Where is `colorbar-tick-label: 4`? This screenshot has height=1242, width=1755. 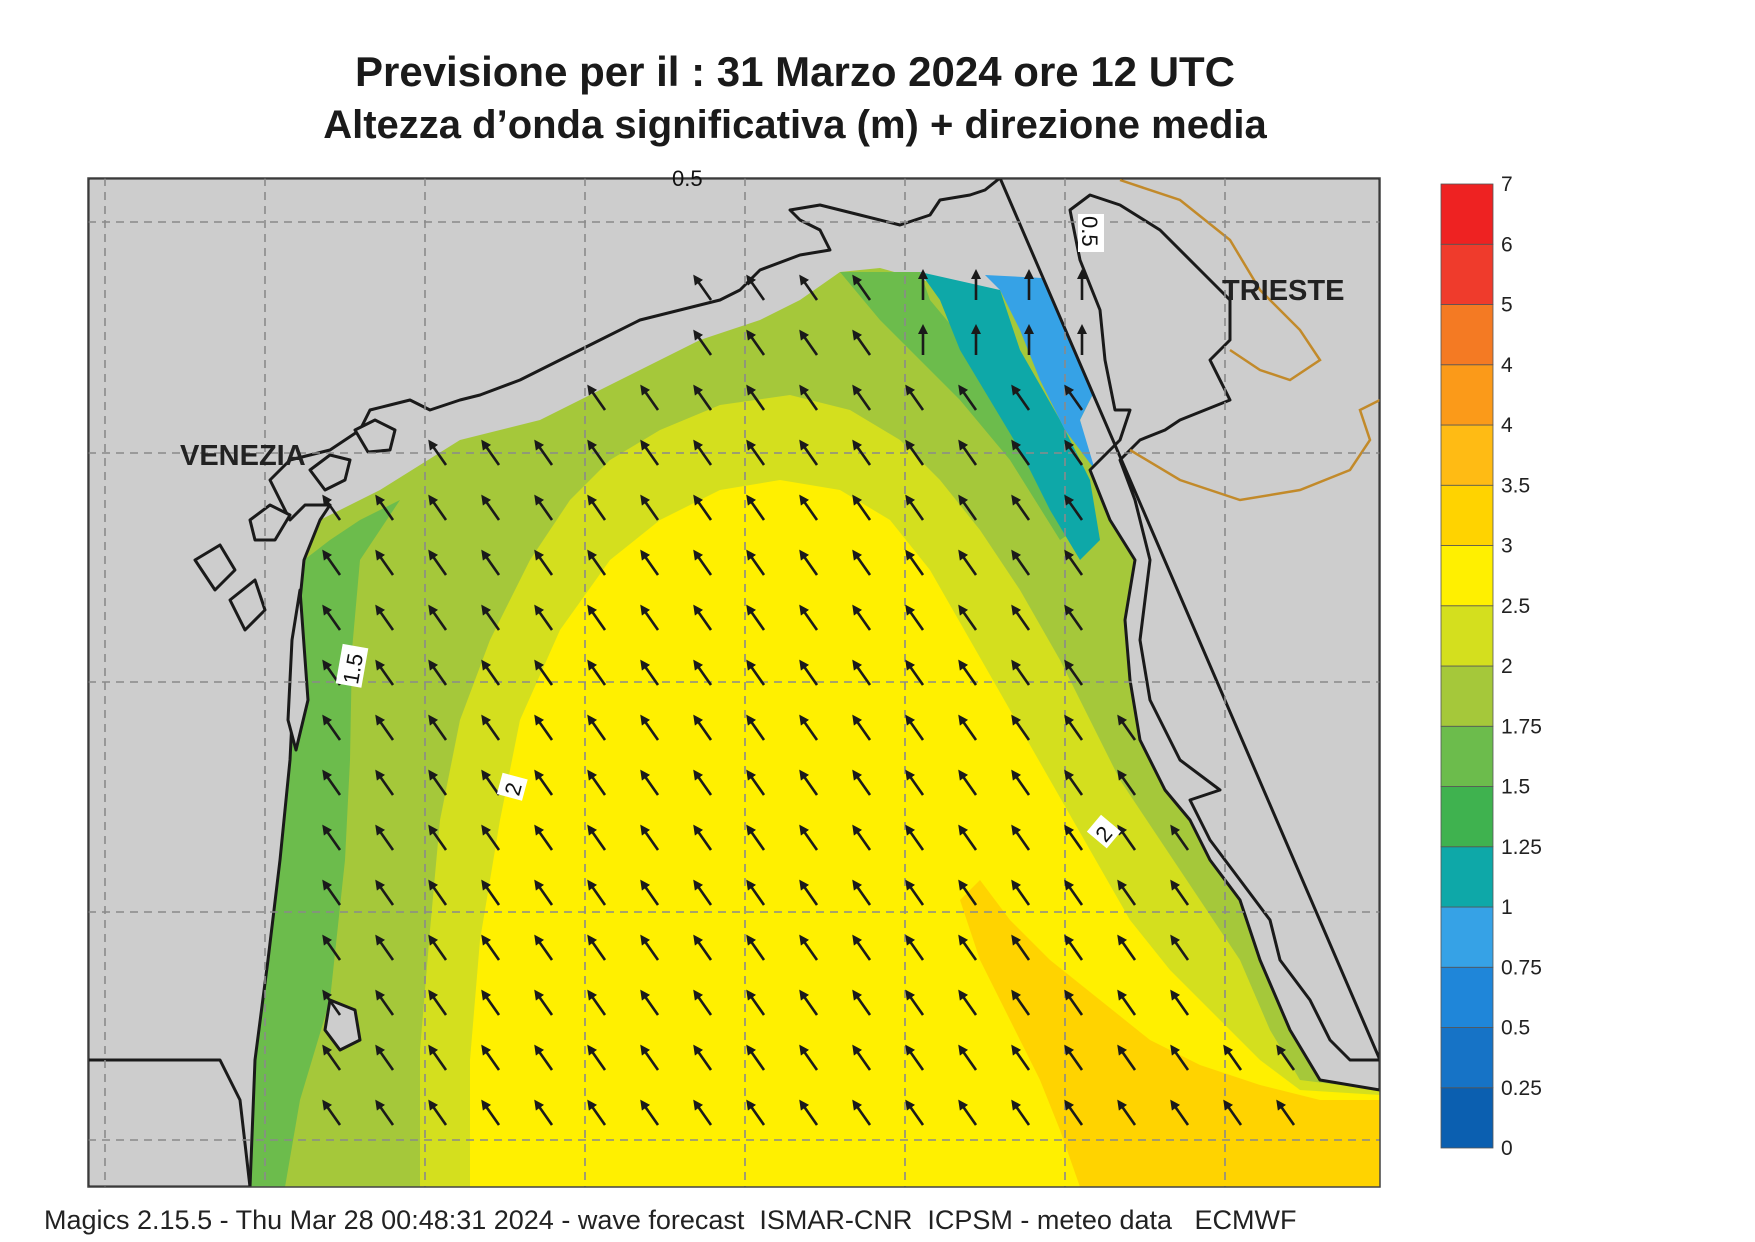 colorbar-tick-label: 4 is located at coordinates (1507, 365).